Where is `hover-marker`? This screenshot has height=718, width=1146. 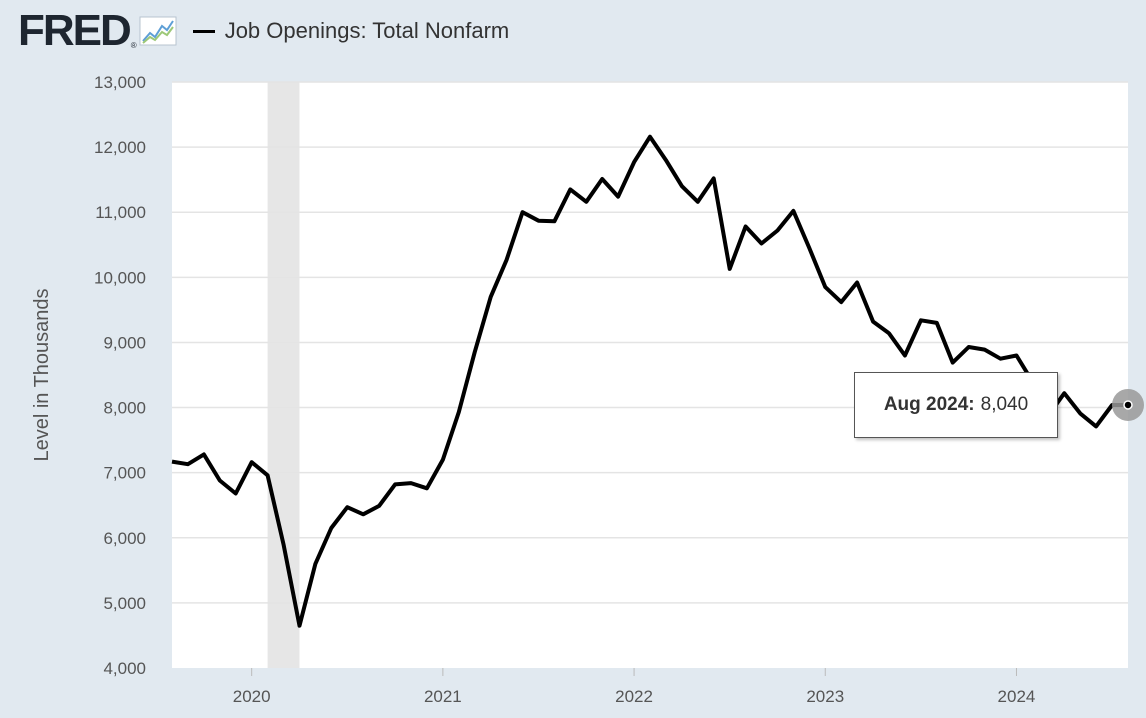 hover-marker is located at coordinates (1128, 404).